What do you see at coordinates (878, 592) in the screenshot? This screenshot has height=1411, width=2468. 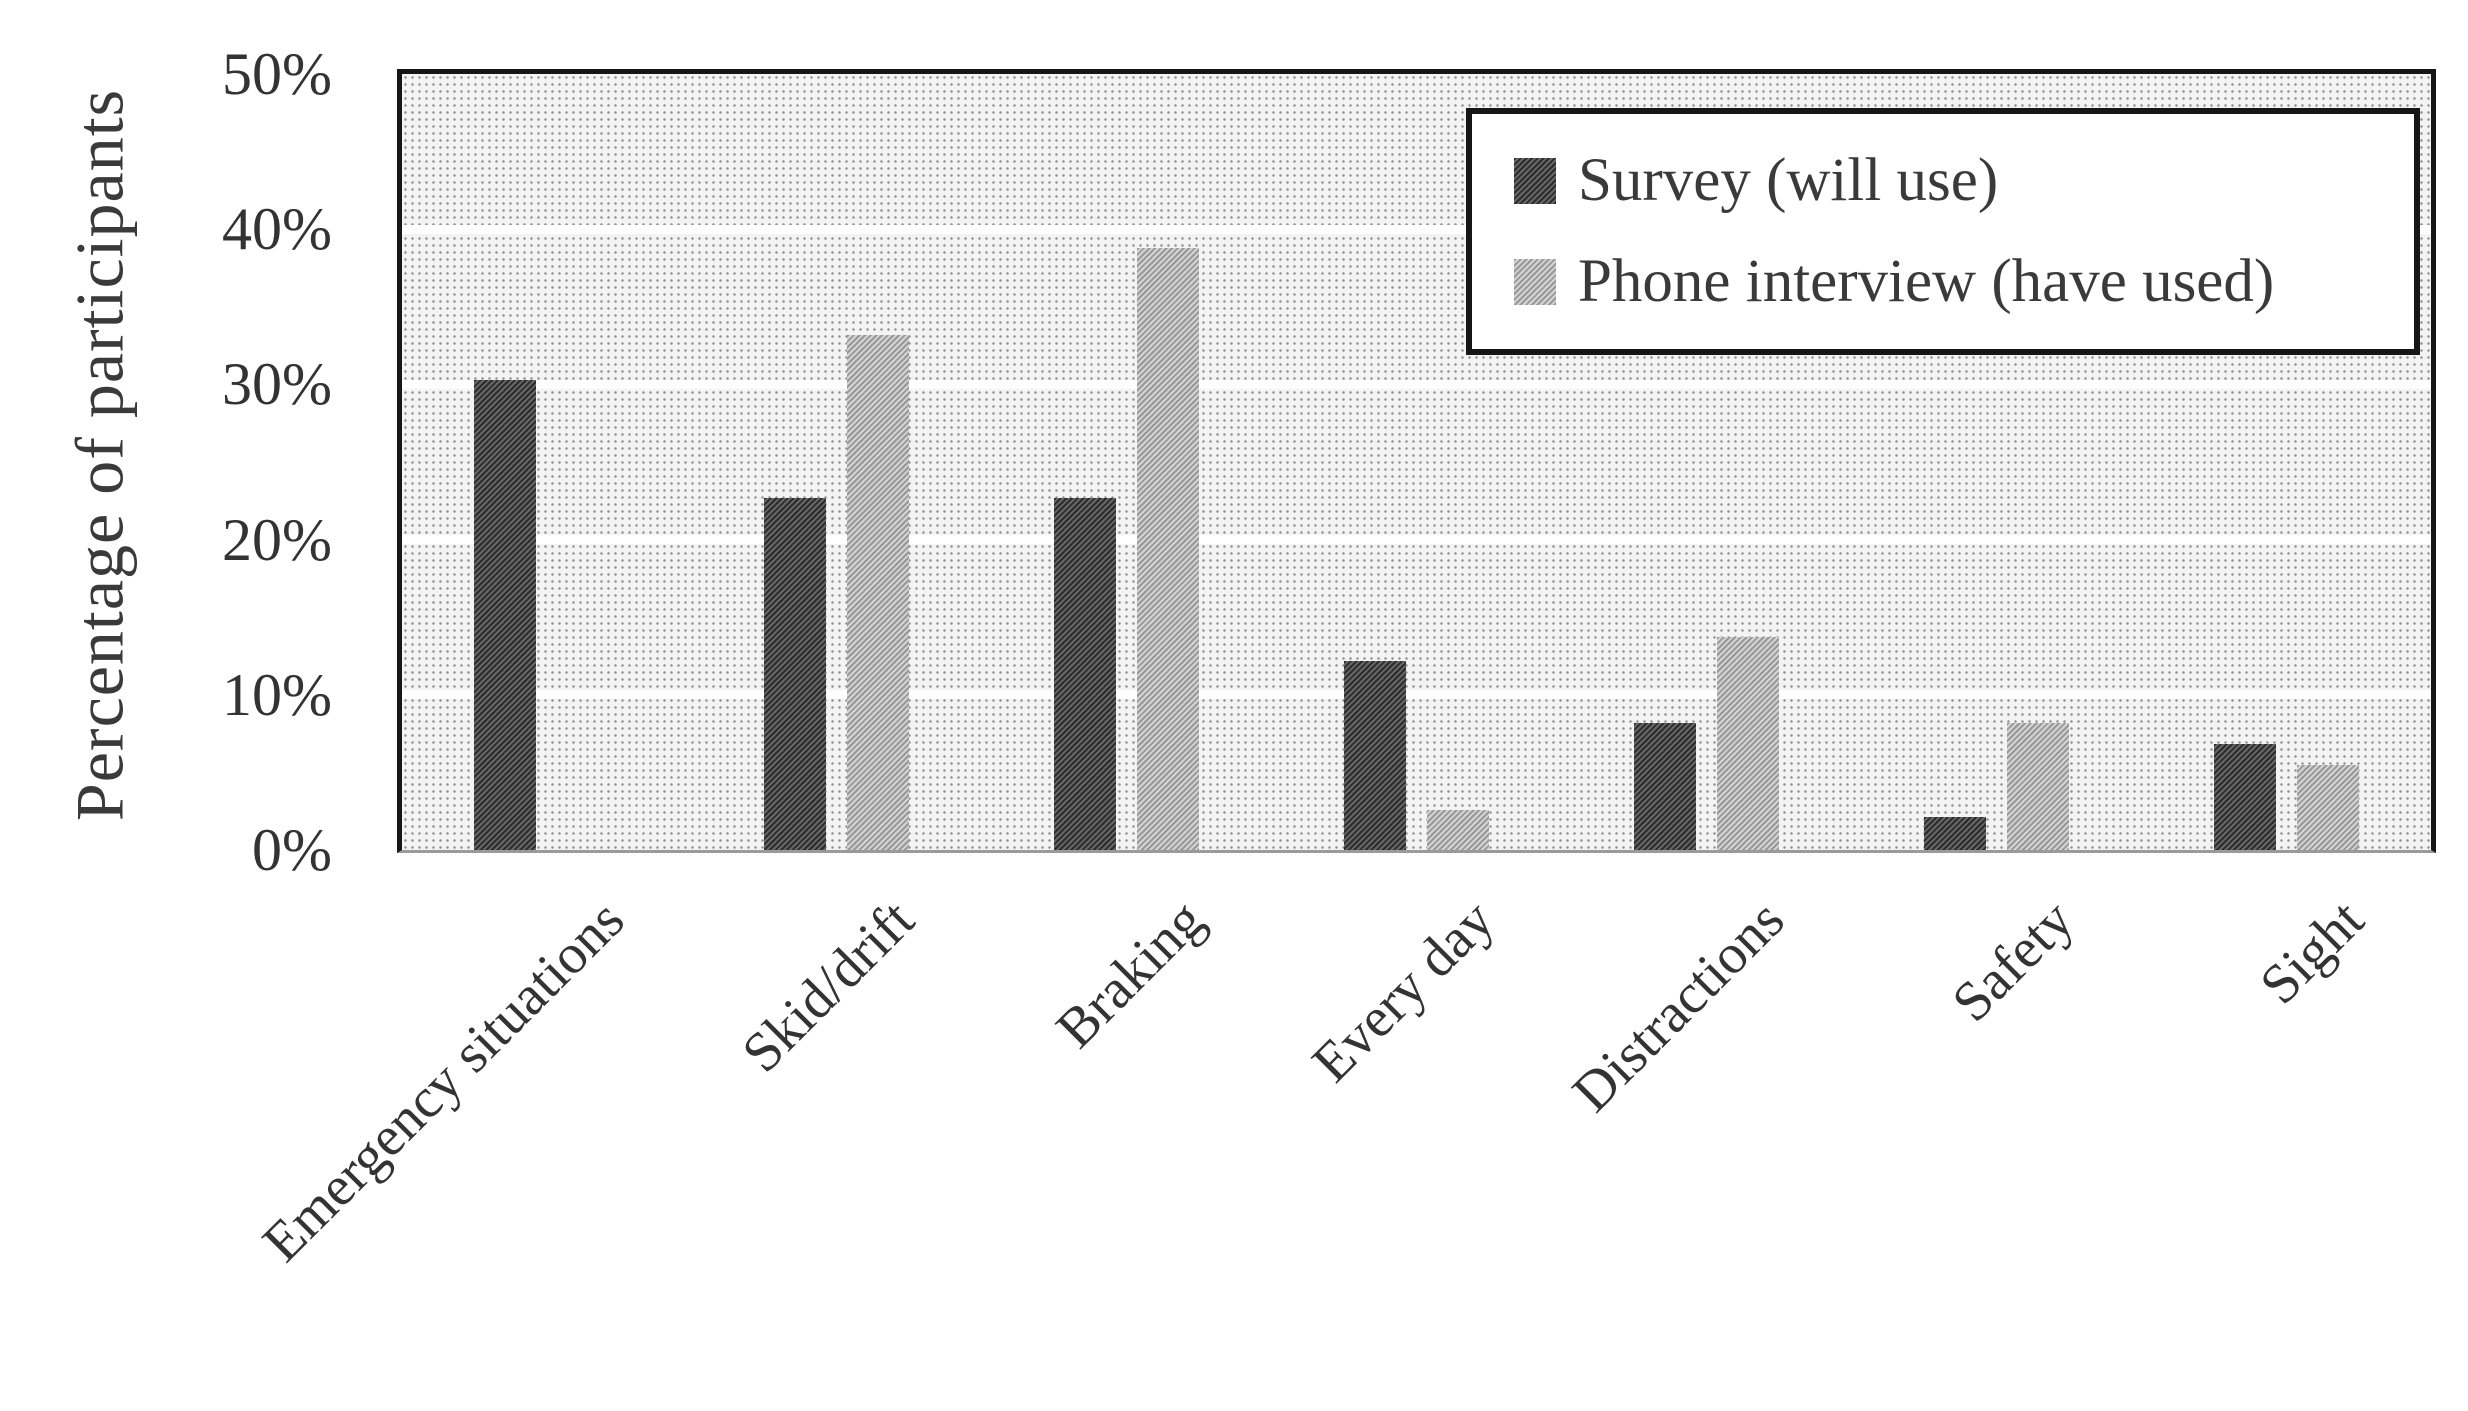 I see `bar-phone-skid-drift` at bounding box center [878, 592].